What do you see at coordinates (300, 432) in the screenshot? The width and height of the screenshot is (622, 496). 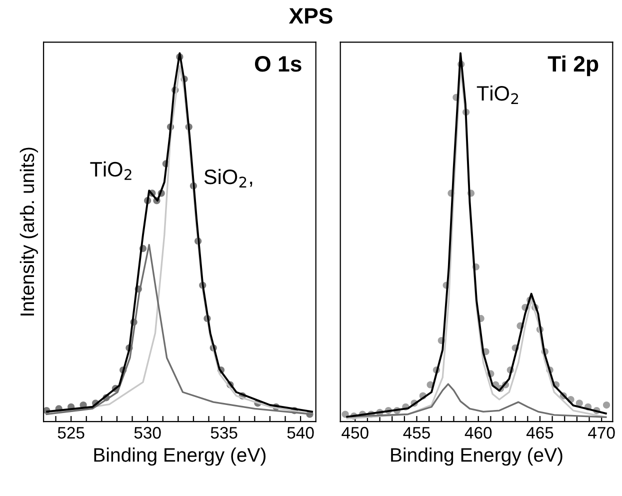 I see `x-tick-label: 540` at bounding box center [300, 432].